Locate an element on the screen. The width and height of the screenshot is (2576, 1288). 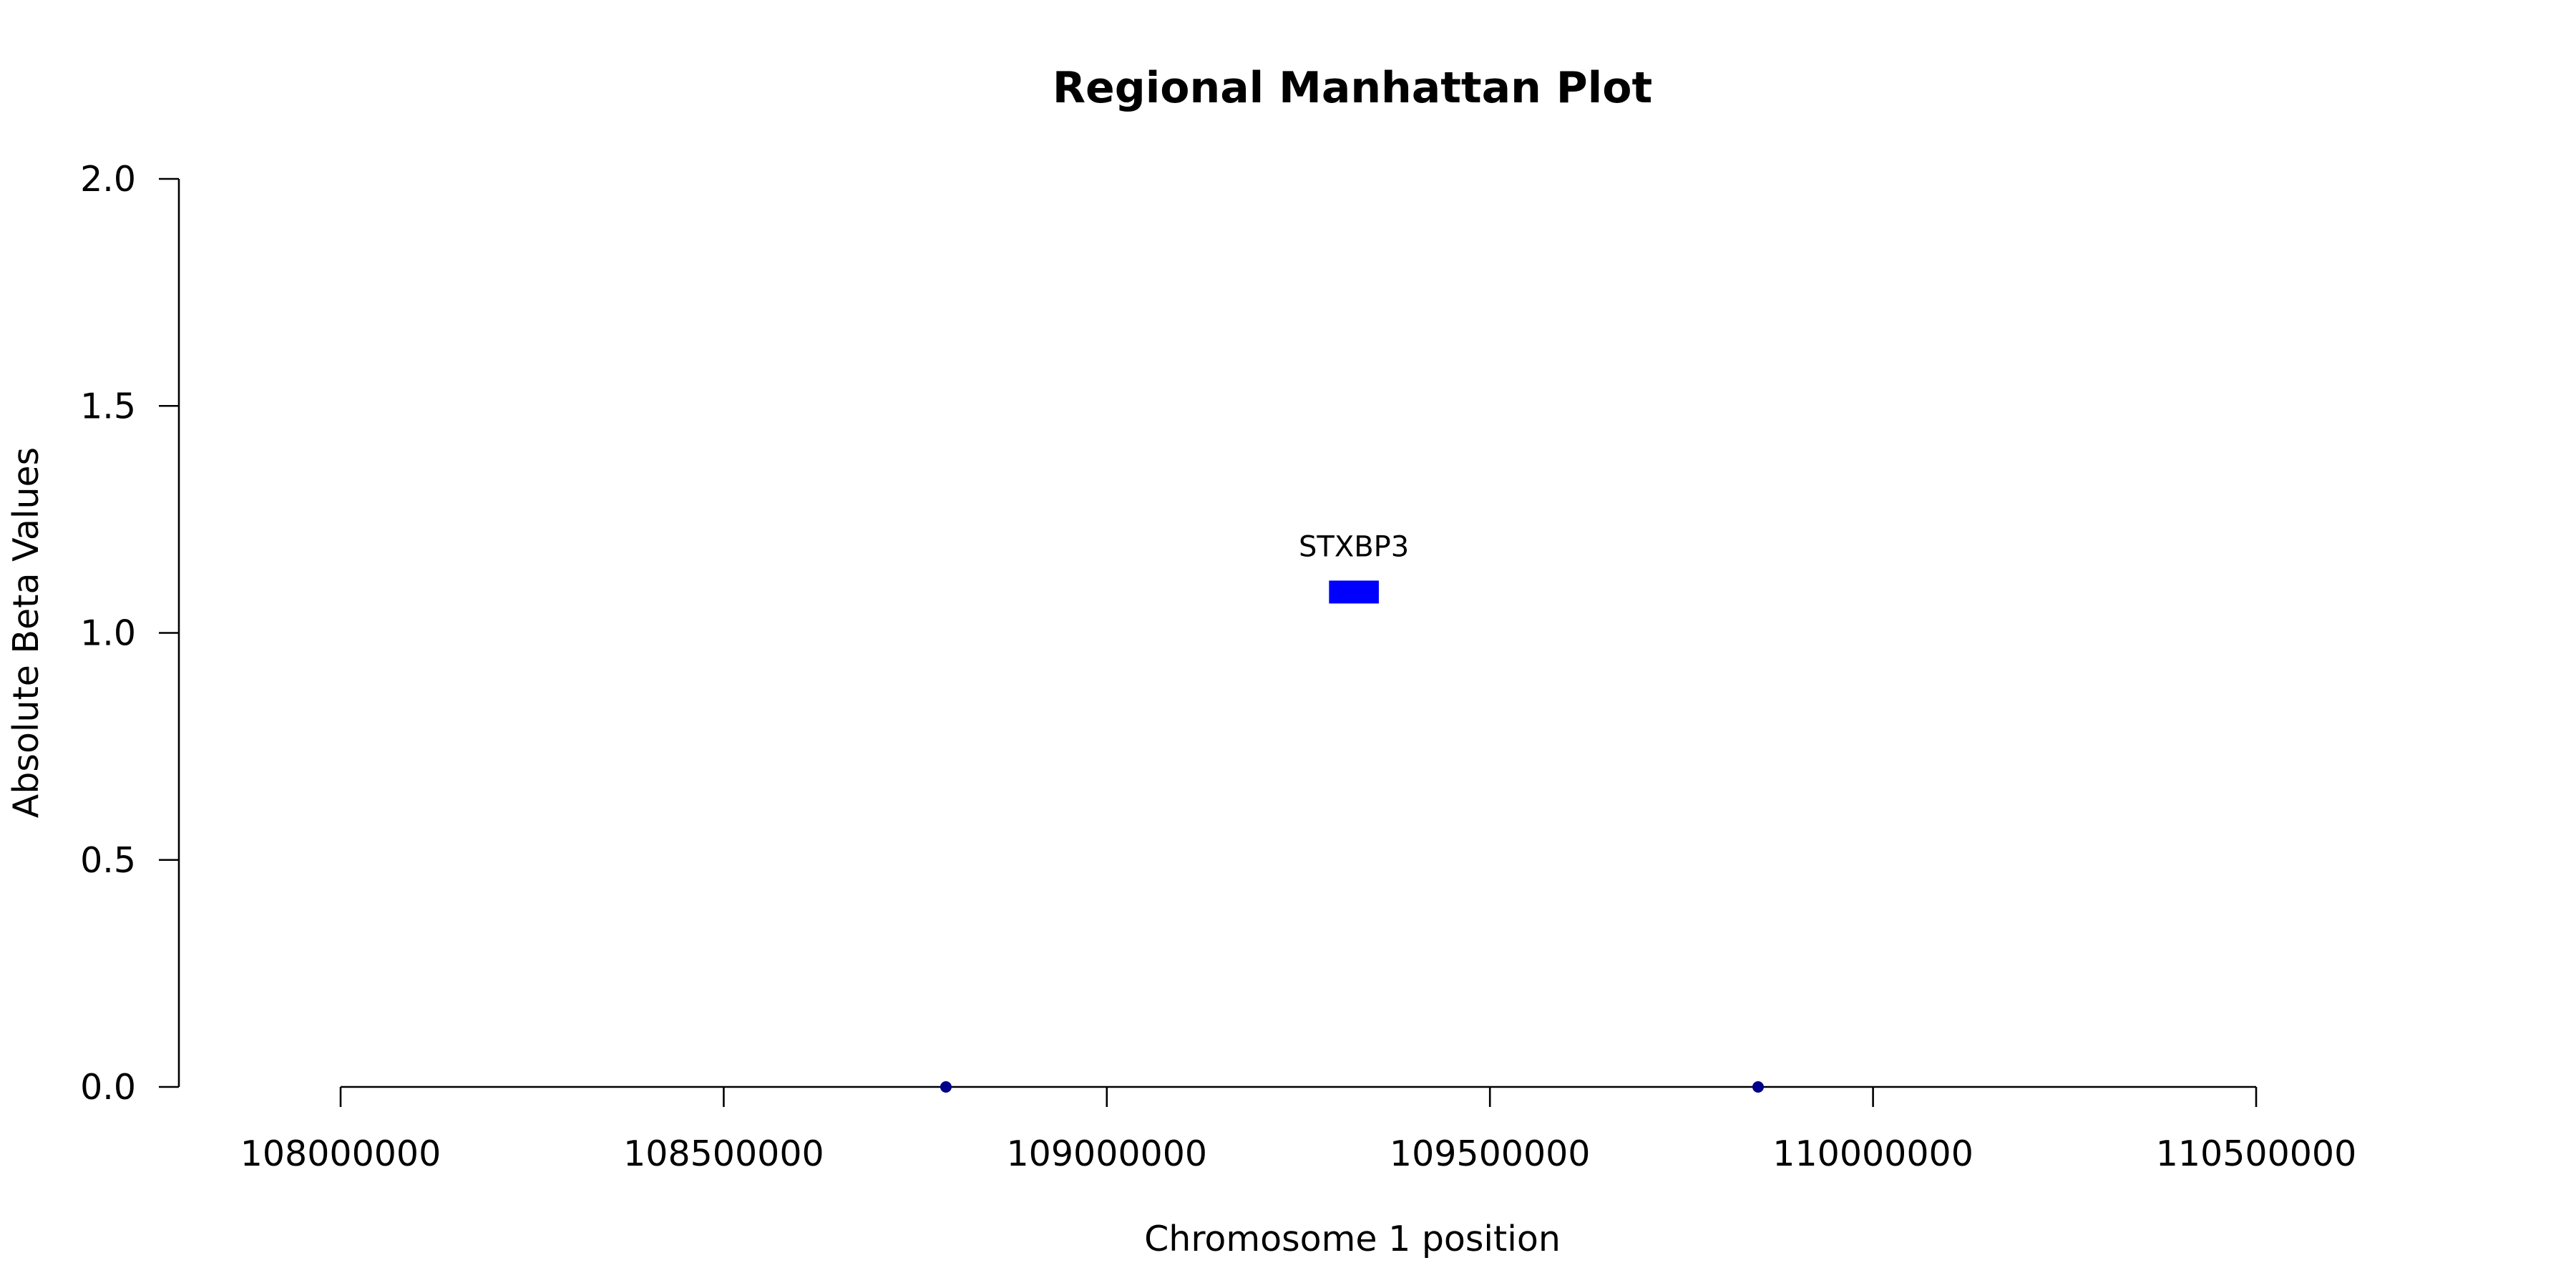
x-tick-label: 110000000 is located at coordinates (1873, 1153).